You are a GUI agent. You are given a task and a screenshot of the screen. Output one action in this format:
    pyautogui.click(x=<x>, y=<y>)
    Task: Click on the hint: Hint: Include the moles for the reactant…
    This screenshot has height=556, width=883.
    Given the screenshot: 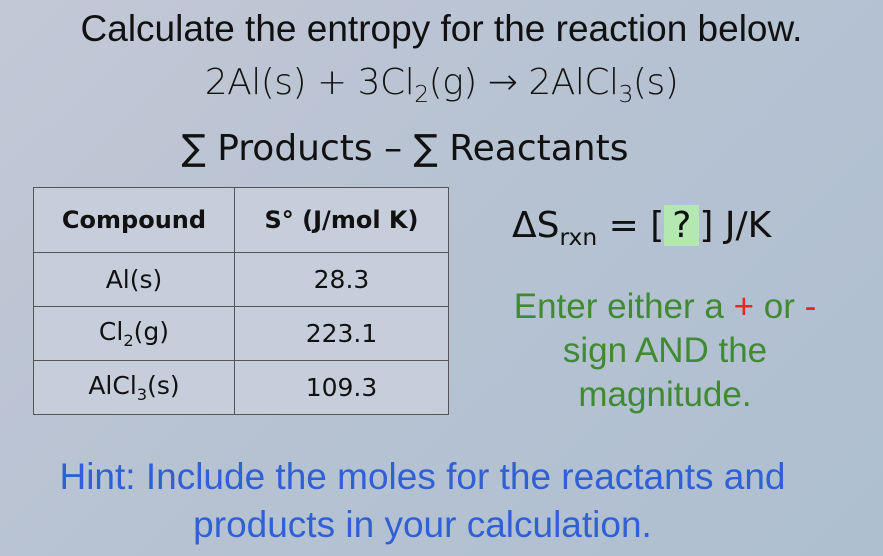 What is the action you would take?
    pyautogui.click(x=422, y=500)
    